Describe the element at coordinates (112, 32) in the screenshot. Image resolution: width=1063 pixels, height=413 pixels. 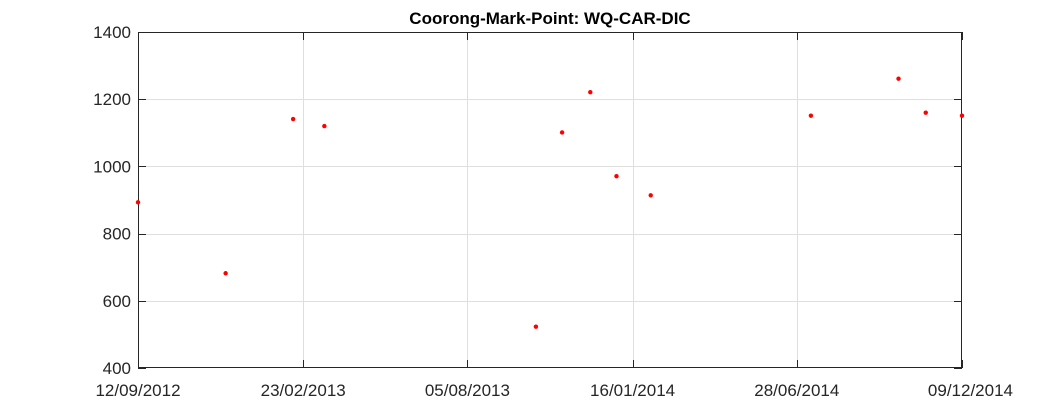
I see `y-tick-label: 1400` at that location.